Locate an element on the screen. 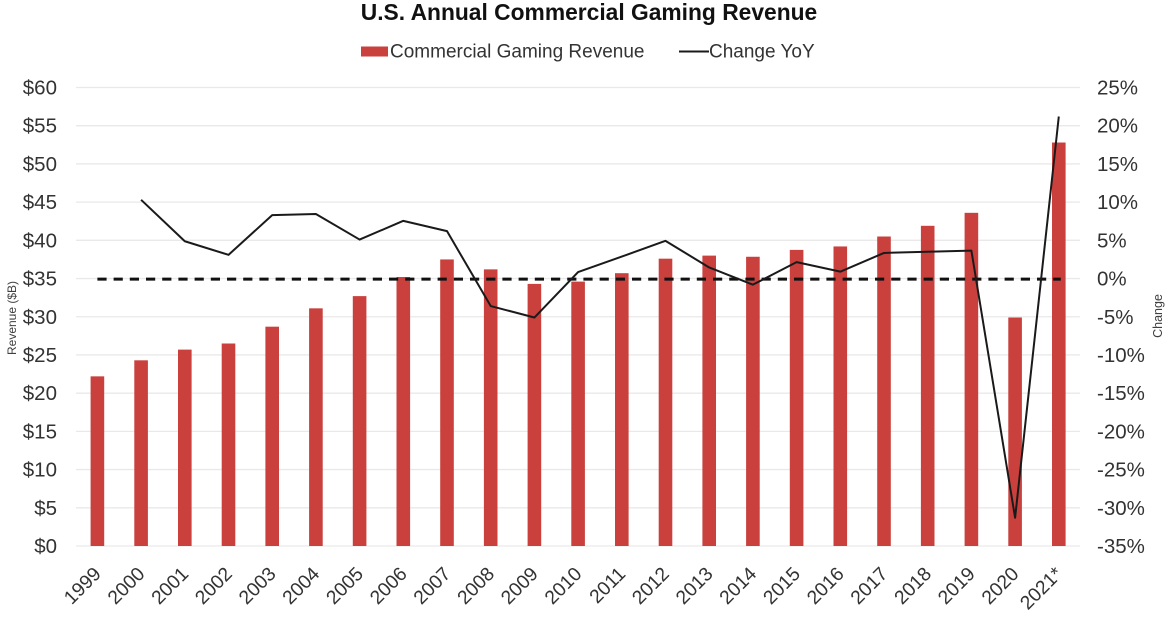 Image resolution: width=1174 pixels, height=627 pixels. svg-text: Change is located at coordinates (1158, 316).